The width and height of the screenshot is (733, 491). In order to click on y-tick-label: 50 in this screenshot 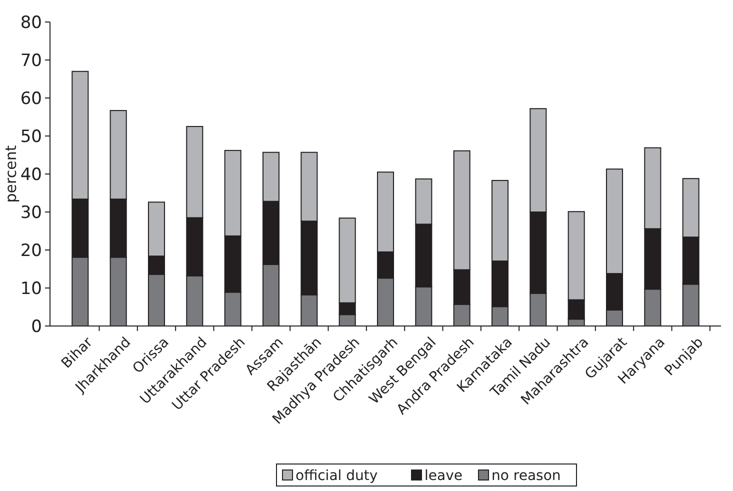, I will do `click(31, 136)`.